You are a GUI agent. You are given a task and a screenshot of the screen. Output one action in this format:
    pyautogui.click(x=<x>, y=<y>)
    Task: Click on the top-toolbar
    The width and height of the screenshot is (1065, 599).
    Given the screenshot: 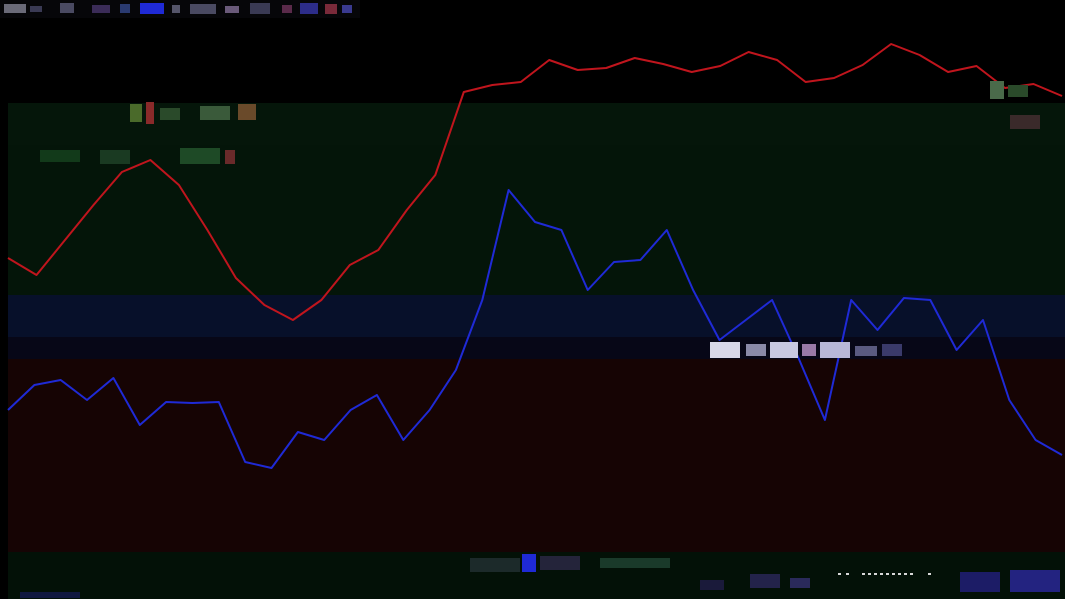 What is the action you would take?
    pyautogui.click(x=180, y=9)
    